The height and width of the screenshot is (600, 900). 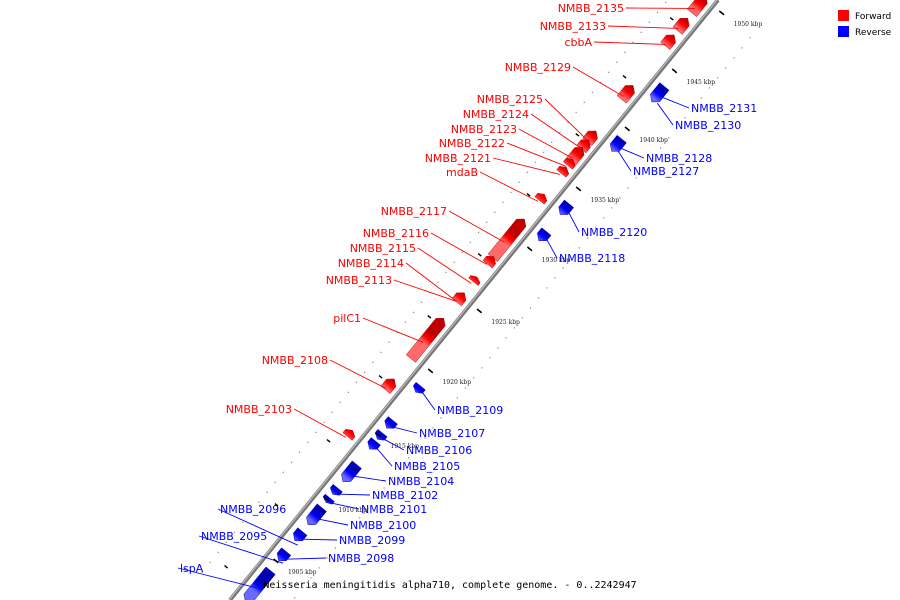 I want to click on gene-label-nmbb-2107: NMBB_2107, so click(x=452, y=433).